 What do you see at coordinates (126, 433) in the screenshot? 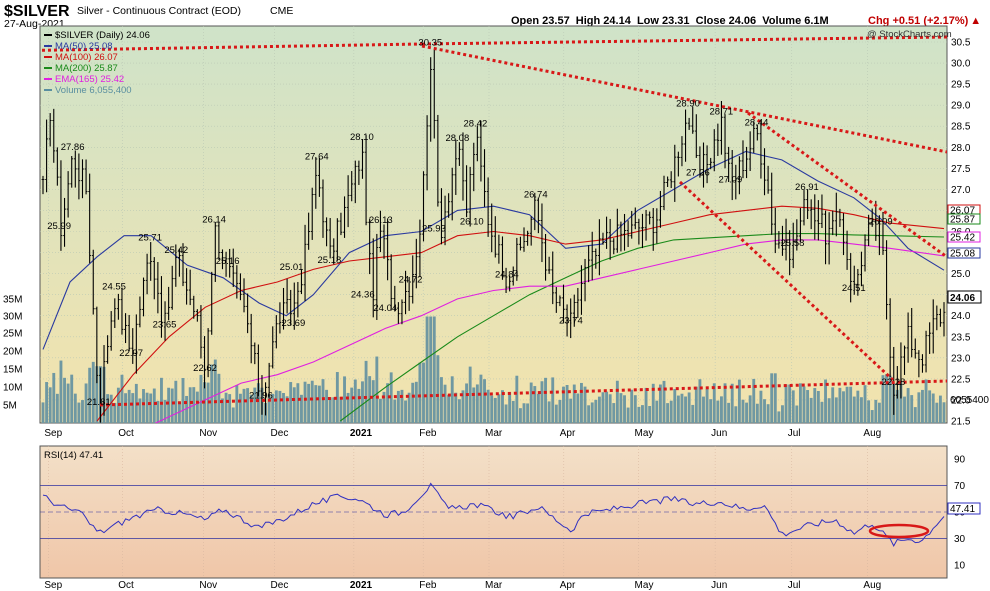
I see `price-axis-month: Oct` at bounding box center [126, 433].